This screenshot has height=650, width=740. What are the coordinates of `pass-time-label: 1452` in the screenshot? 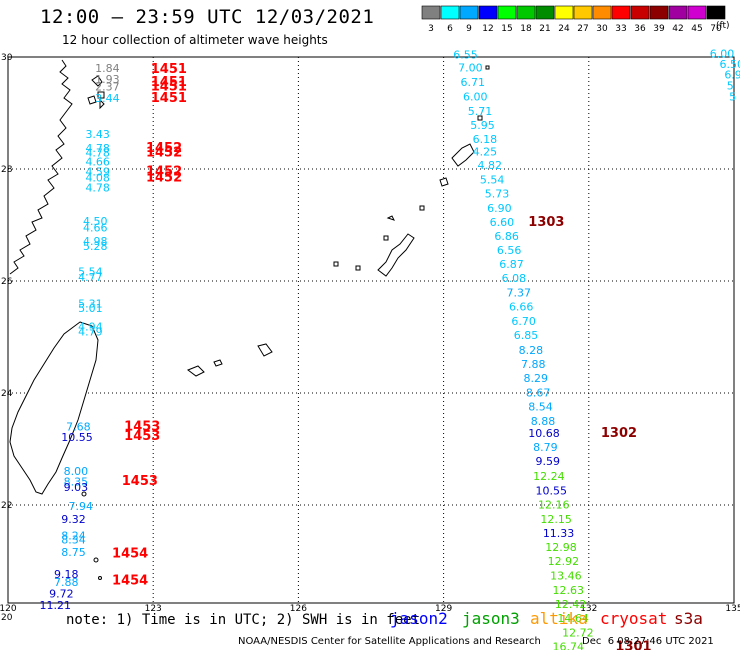 It's located at (164, 148).